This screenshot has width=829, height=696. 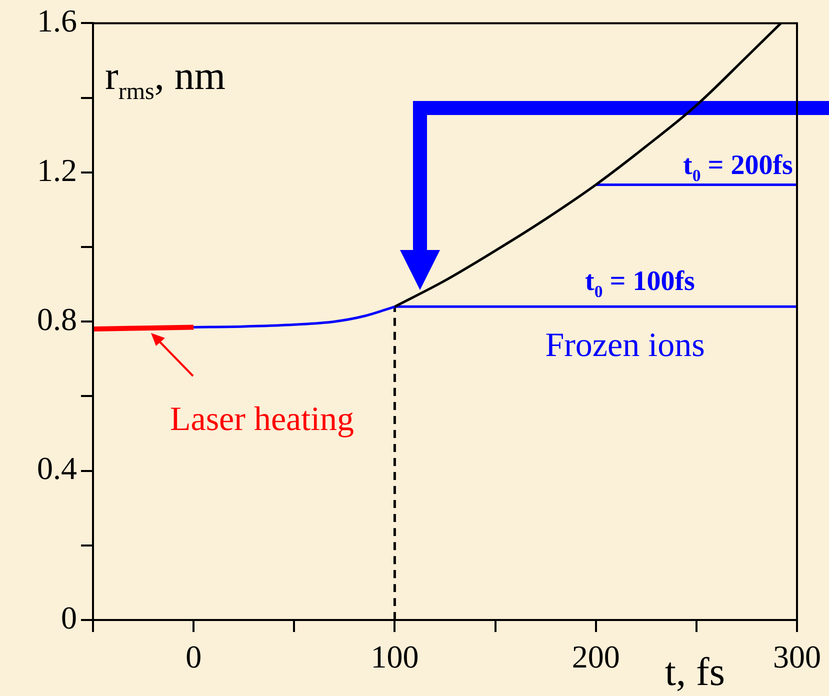 What do you see at coordinates (797, 656) in the screenshot?
I see `x-tick-label: 300` at bounding box center [797, 656].